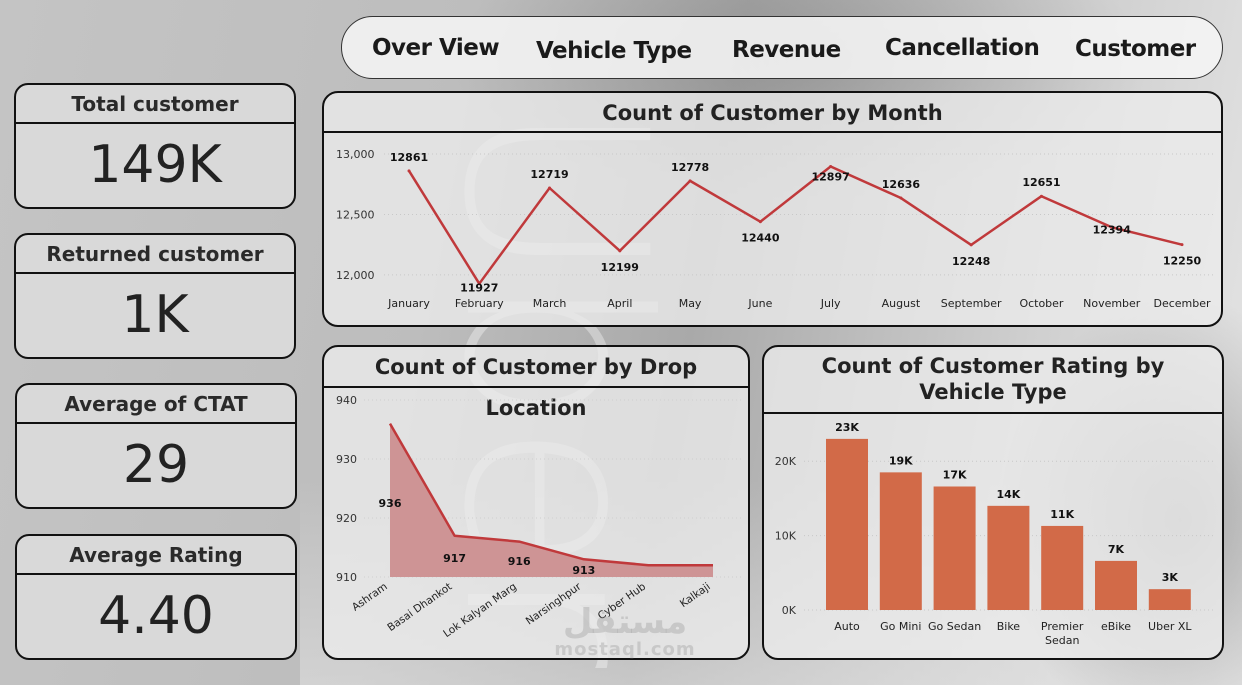  Describe the element at coordinates (155, 296) in the screenshot. I see `kpi-card-returned-customer: Returned customer 1K` at that location.